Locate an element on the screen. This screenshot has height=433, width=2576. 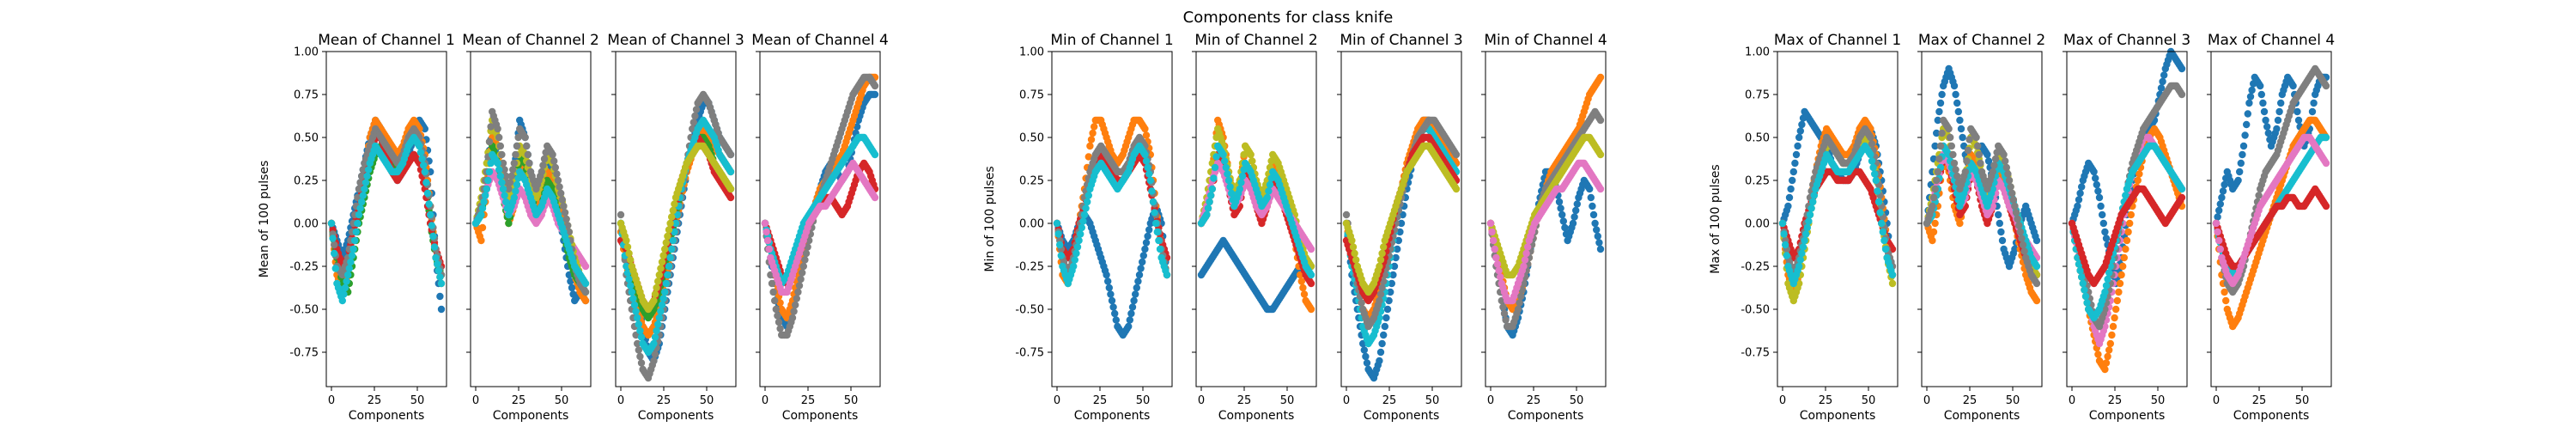
y-tick-label: -0.50 is located at coordinates (1030, 310).